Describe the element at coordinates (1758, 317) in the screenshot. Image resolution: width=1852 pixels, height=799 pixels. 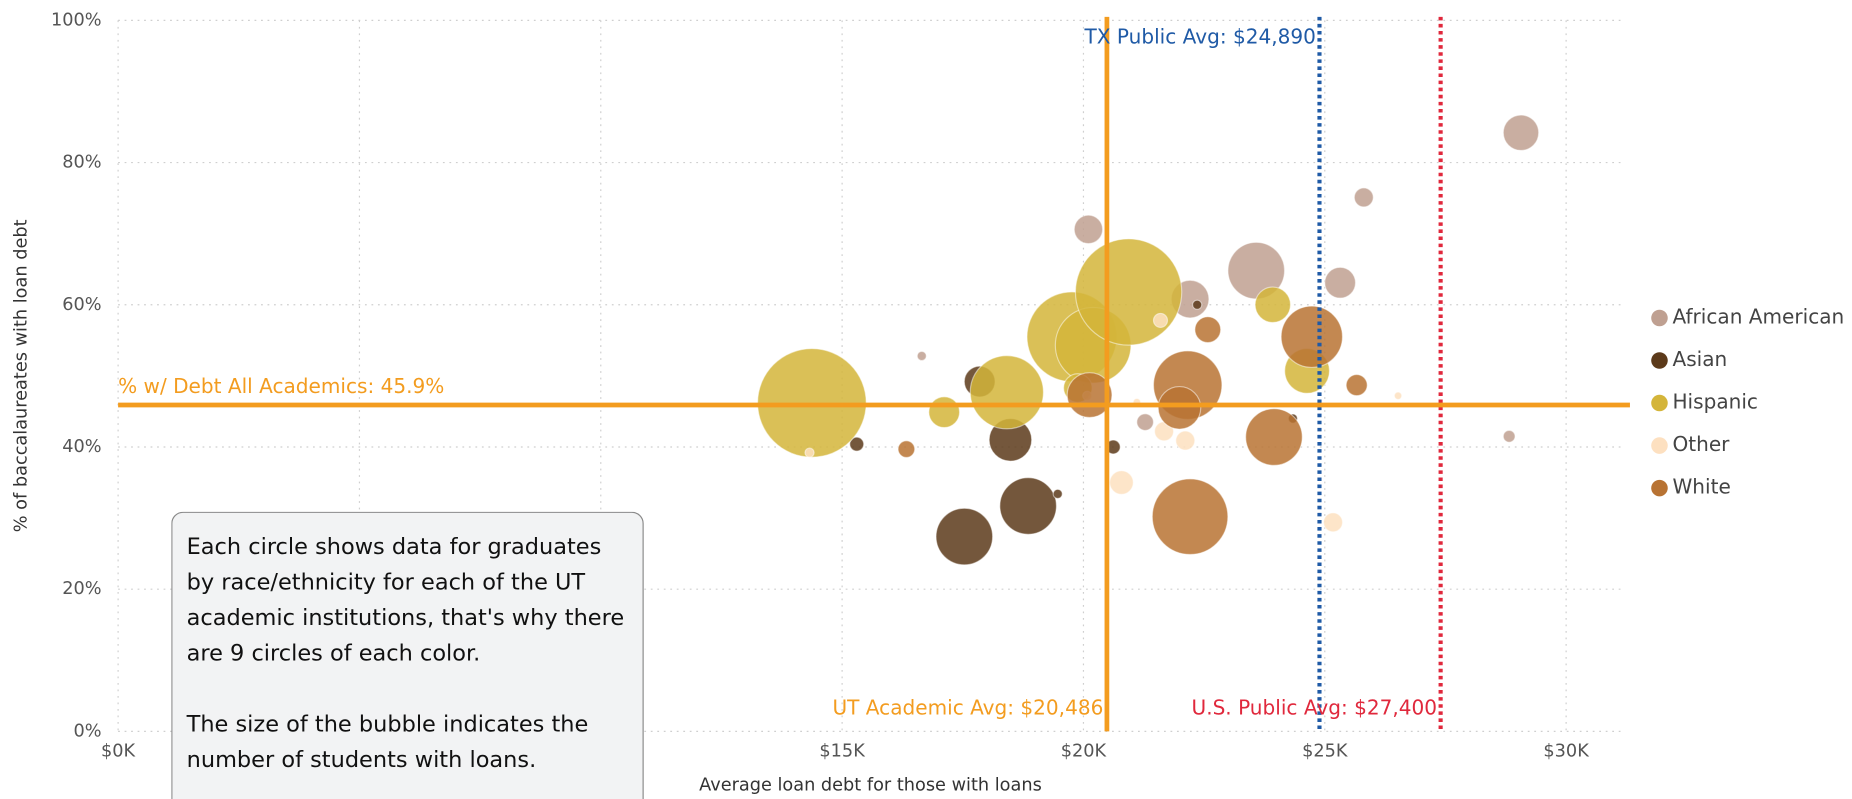
I see `legend-label: African American` at that location.